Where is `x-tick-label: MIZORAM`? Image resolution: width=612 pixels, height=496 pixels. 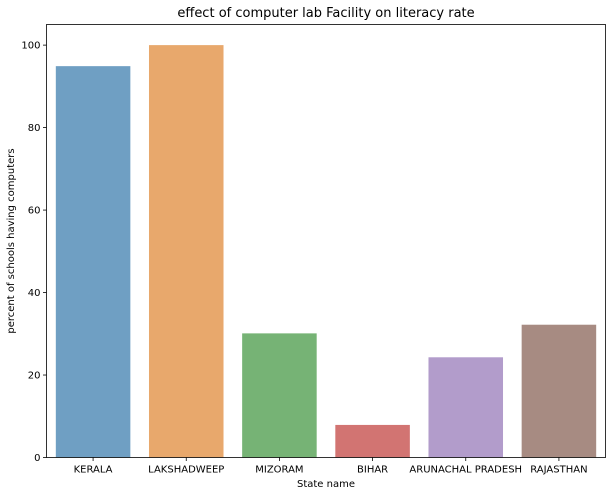
x-tick-label: MIZORAM is located at coordinates (279, 470).